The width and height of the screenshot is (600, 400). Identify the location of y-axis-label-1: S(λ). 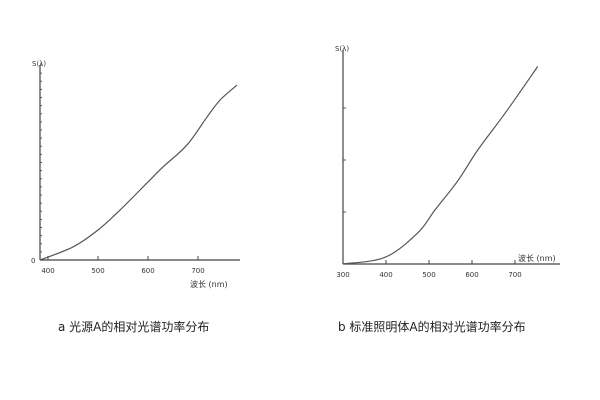
(342, 49).